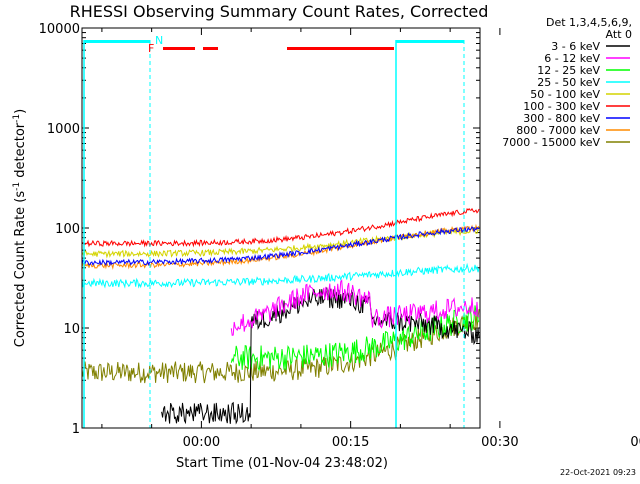 This screenshot has height=484, width=640. Describe the element at coordinates (635, 442) in the screenshot. I see `x-tick-label: 00:45` at that location.